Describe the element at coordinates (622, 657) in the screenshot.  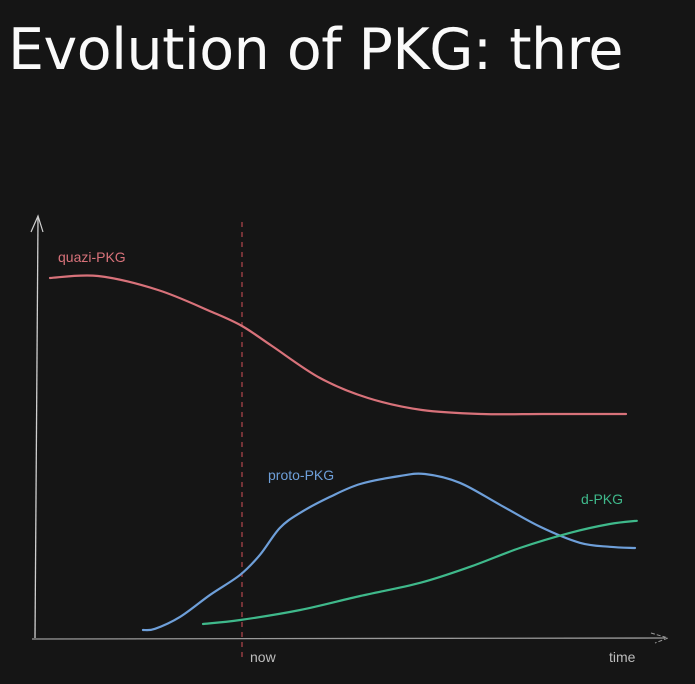
I see `x-axis-label: time` at that location.